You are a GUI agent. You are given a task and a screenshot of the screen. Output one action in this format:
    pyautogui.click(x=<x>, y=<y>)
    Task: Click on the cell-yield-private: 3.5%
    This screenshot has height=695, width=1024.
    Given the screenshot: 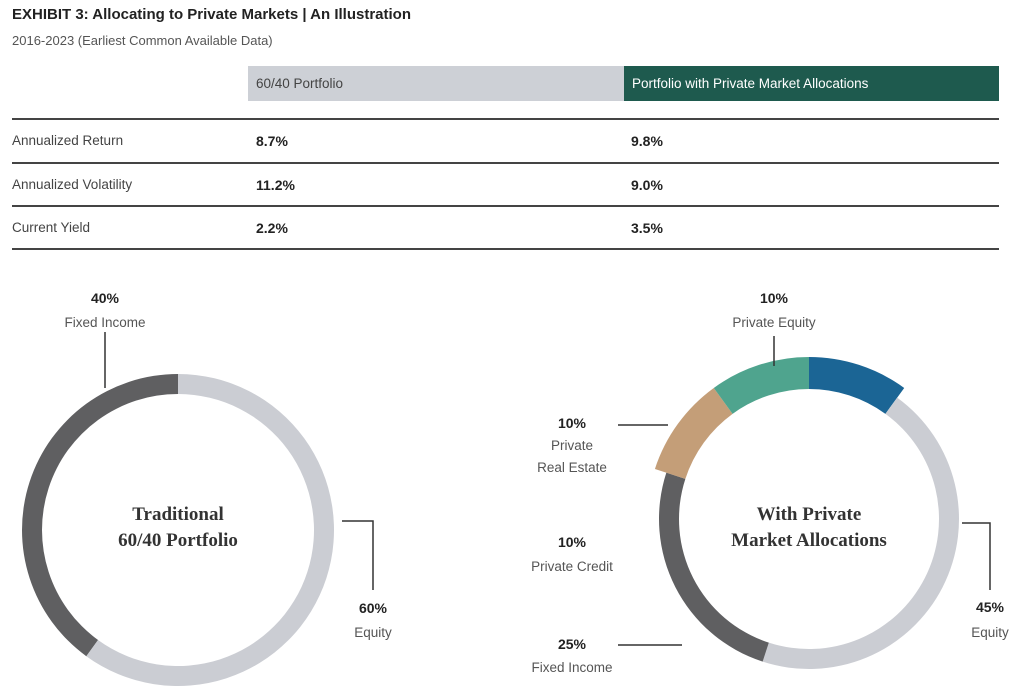 What is the action you would take?
    pyautogui.click(x=647, y=228)
    